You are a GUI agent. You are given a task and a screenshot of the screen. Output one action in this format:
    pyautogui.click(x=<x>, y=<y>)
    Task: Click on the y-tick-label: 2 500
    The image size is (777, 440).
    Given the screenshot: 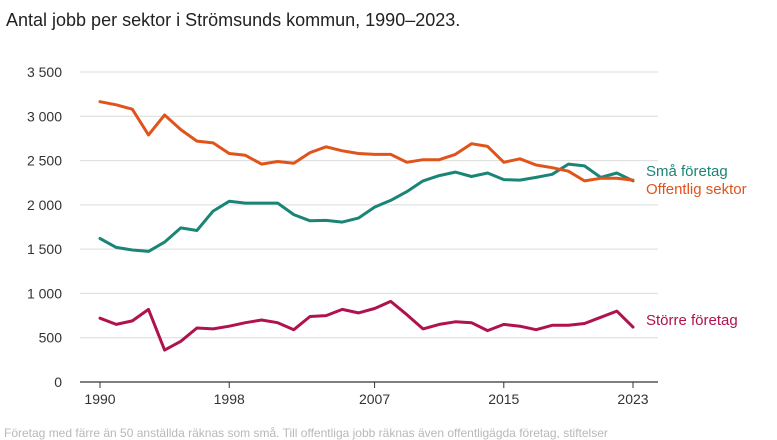 What is the action you would take?
    pyautogui.click(x=44, y=161)
    